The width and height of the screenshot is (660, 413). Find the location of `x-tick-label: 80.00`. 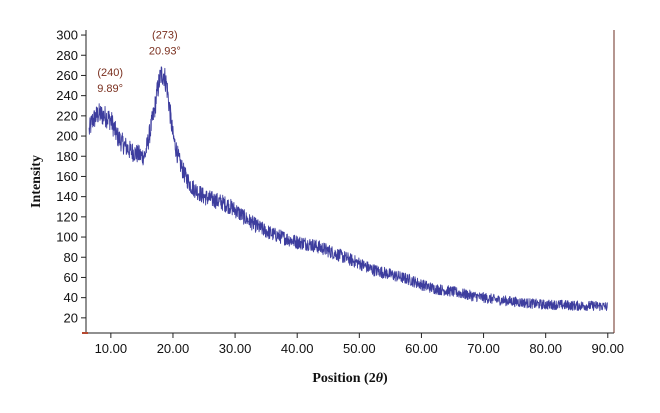

x-tick-label: 80.00 is located at coordinates (545, 348).